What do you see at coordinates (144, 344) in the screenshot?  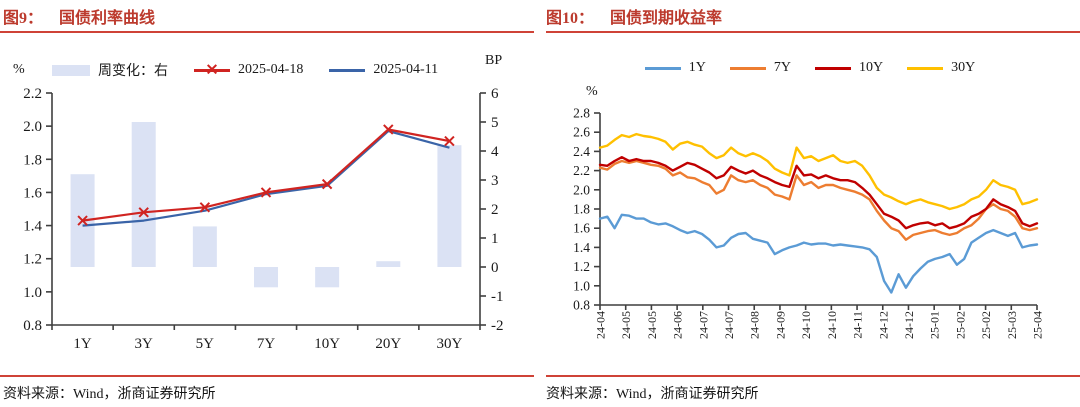 I see `svg-text: 3Y` at bounding box center [144, 344].